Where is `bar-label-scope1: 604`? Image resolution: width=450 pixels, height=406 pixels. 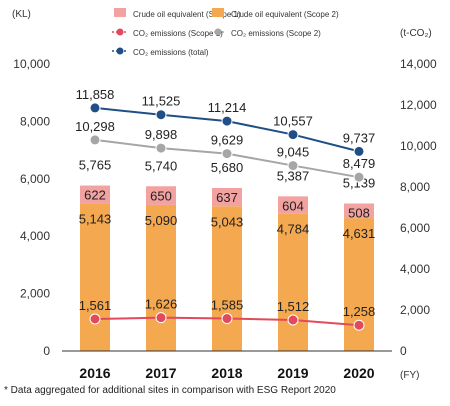
bar-label-scope1: 604 is located at coordinates (293, 205).